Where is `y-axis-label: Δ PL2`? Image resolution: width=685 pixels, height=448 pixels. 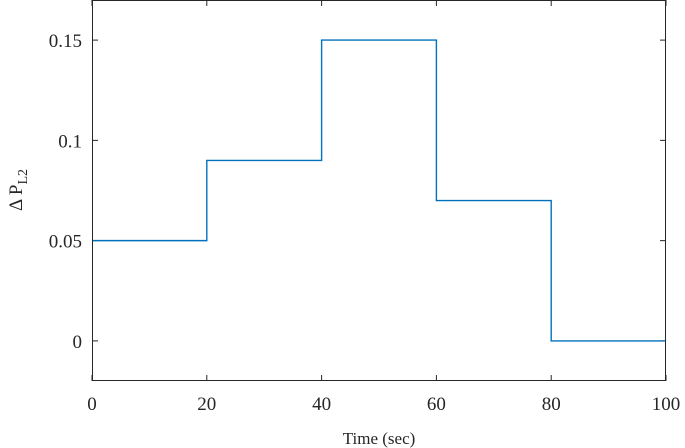 y-axis-label: Δ PL2 is located at coordinates (18, 190).